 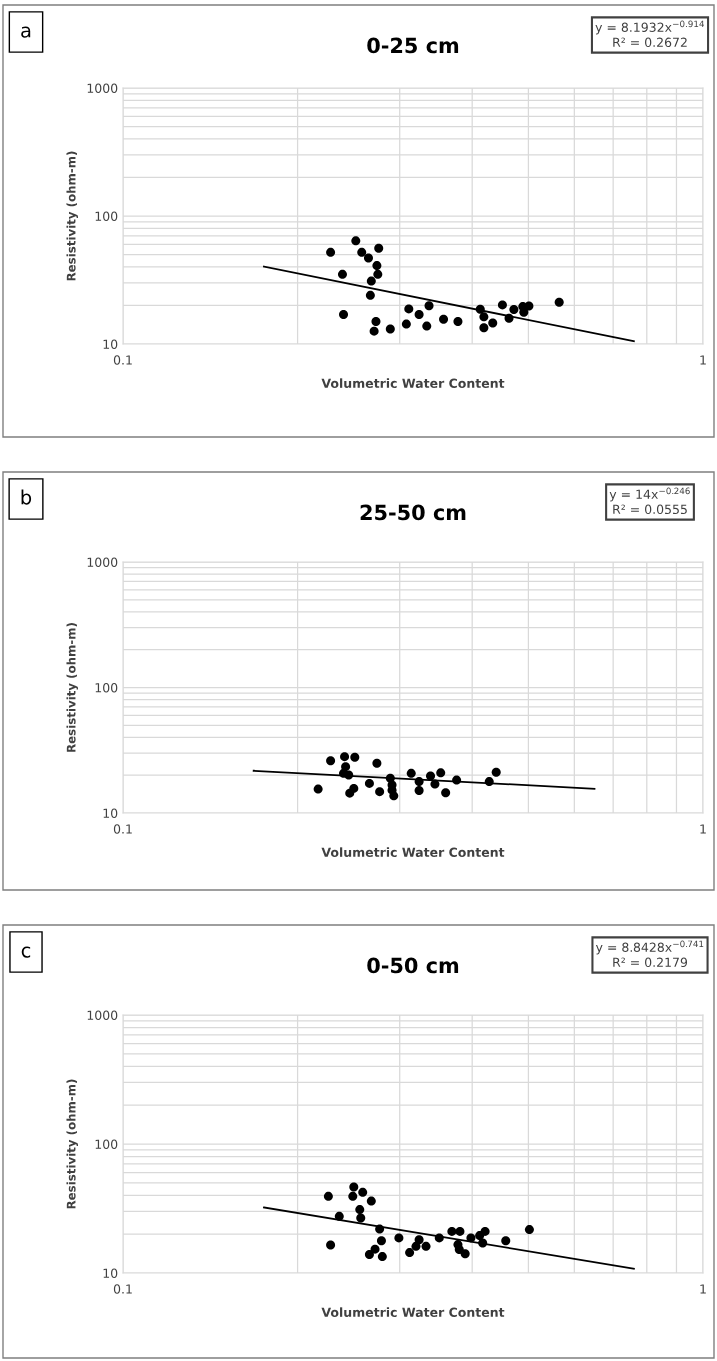 I want to click on text: R² = 0.0555, so click(x=650, y=509).